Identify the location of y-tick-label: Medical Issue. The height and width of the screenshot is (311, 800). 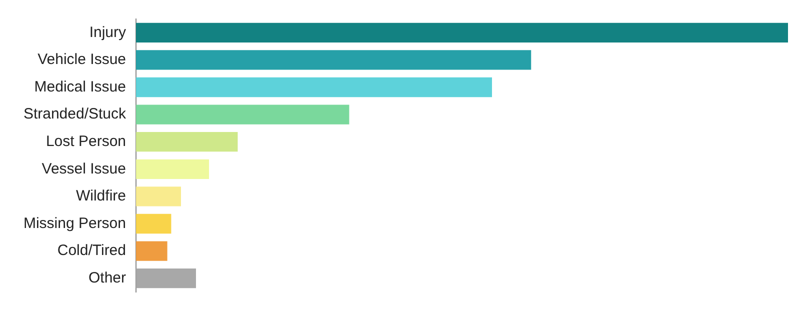
(80, 87).